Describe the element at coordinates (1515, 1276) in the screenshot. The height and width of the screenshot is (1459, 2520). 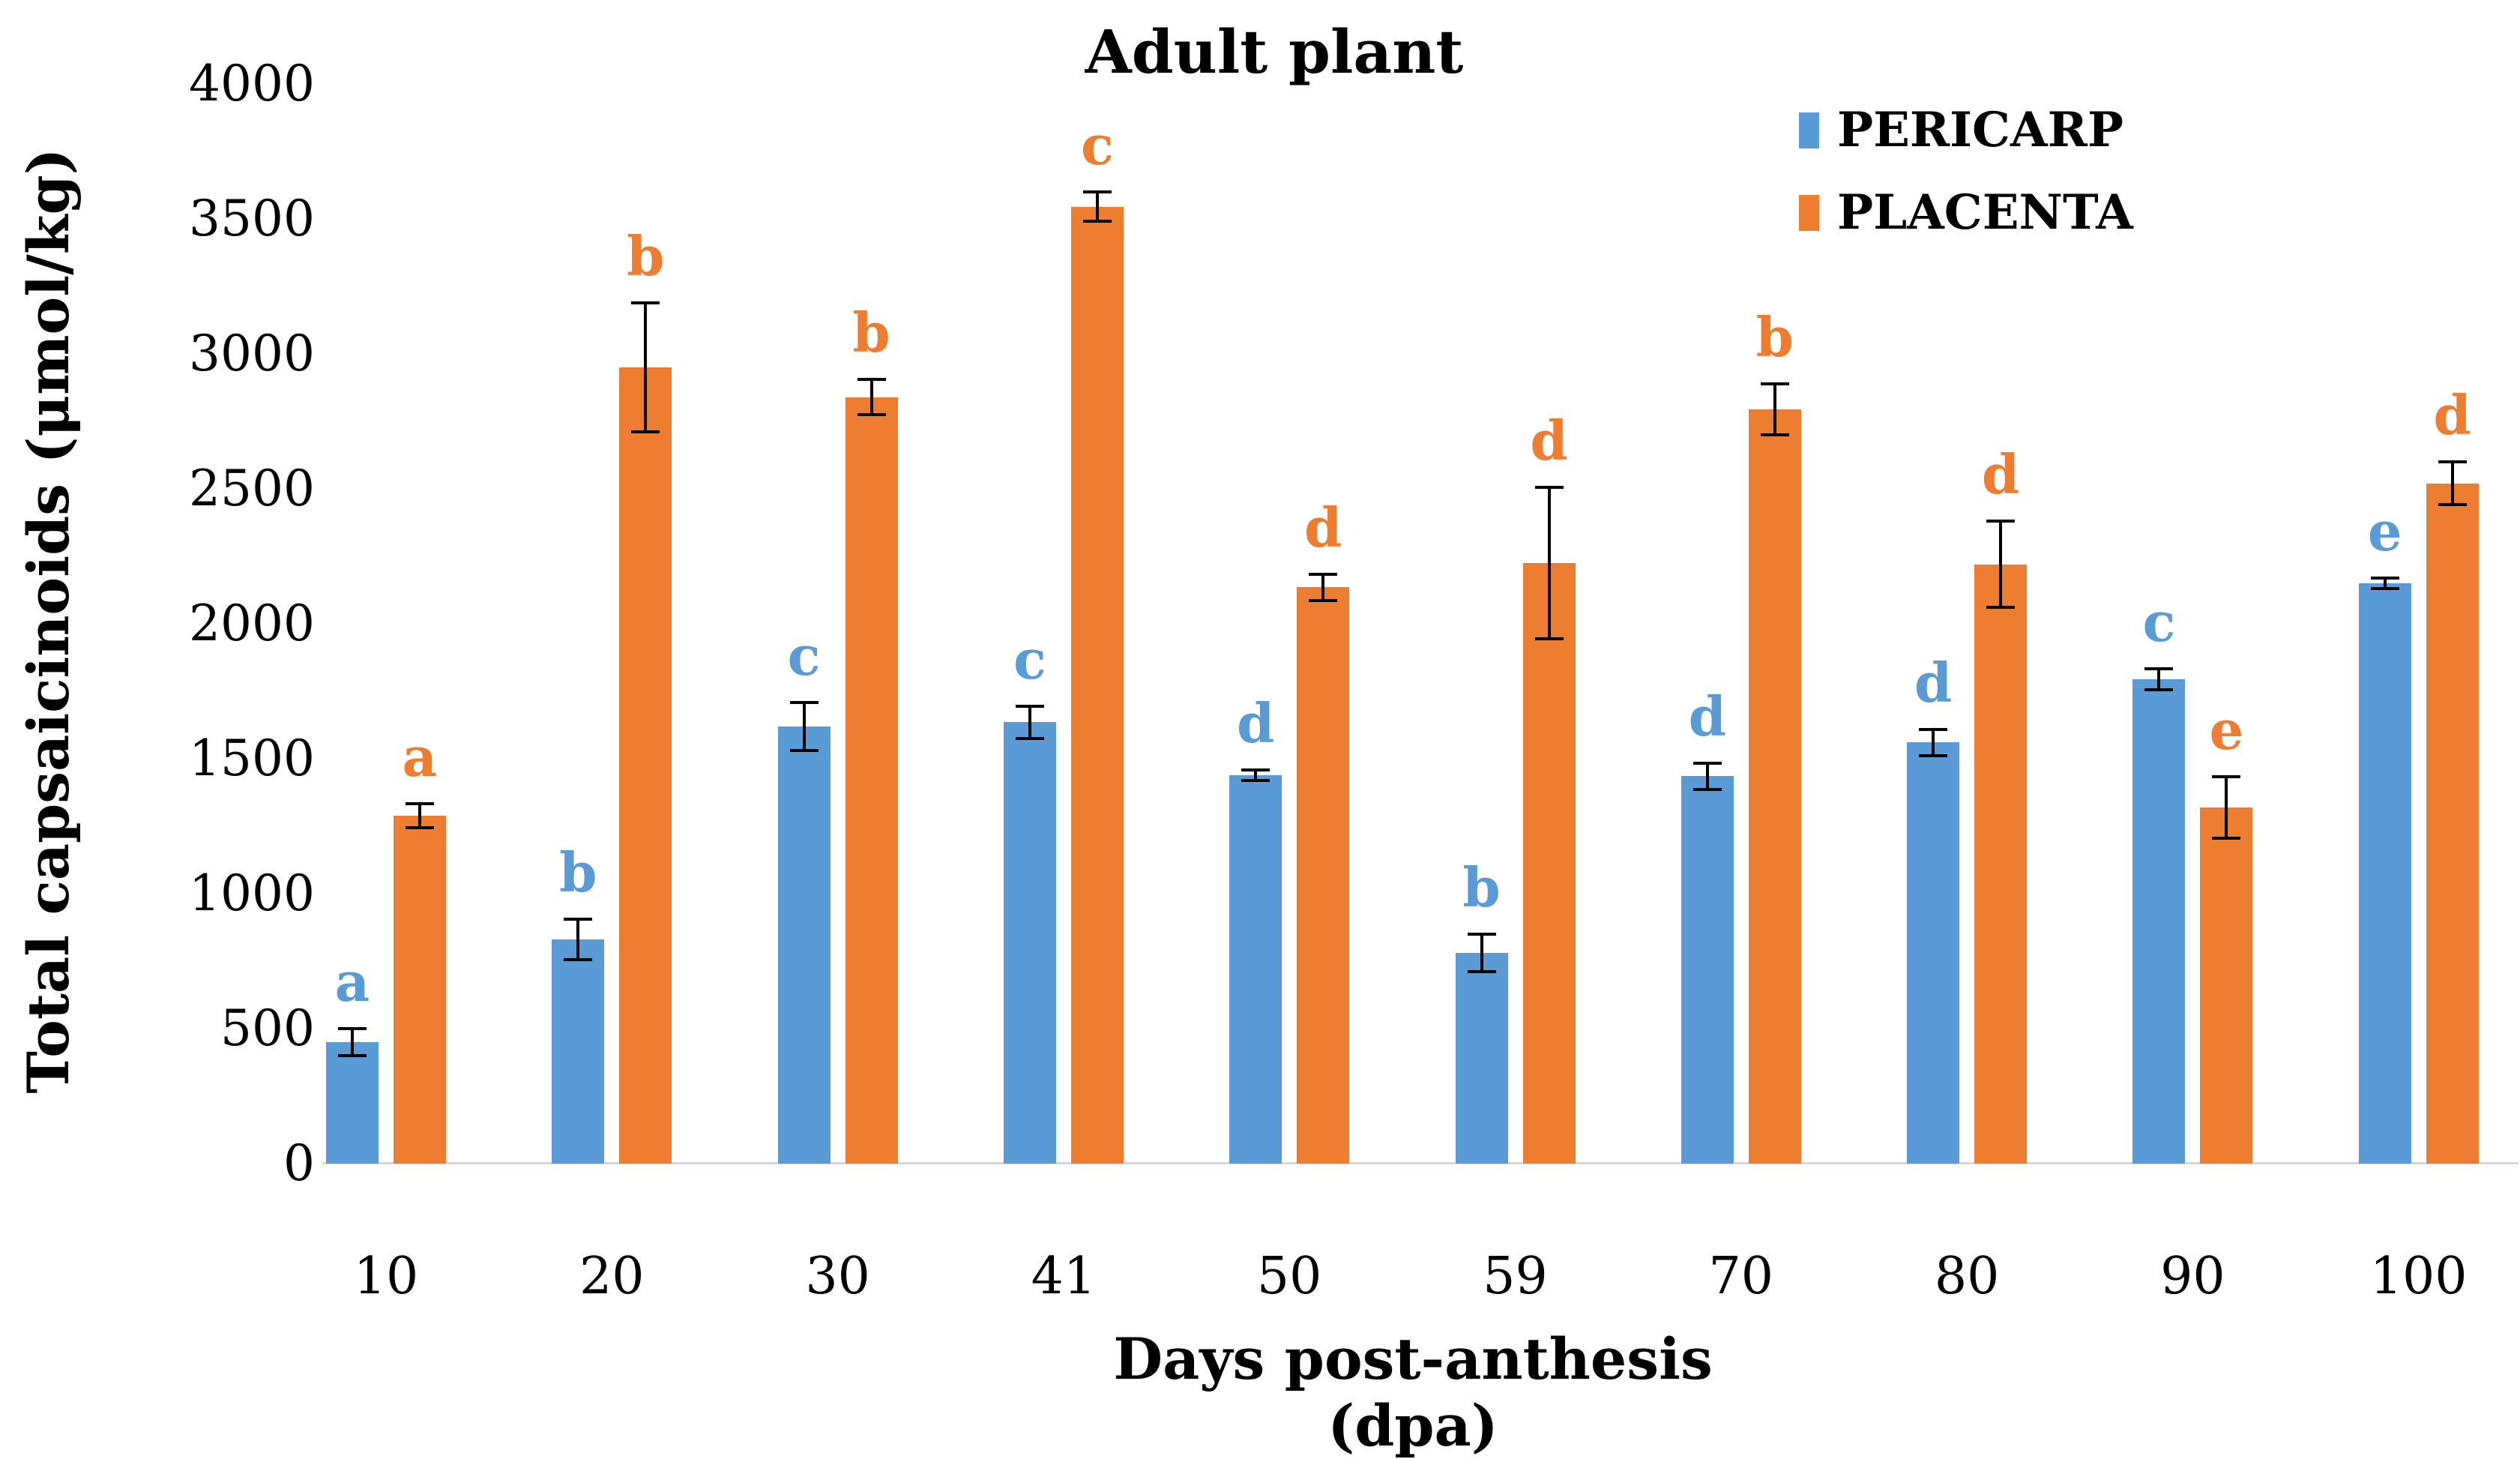
I see `x-tick-label: 59` at that location.